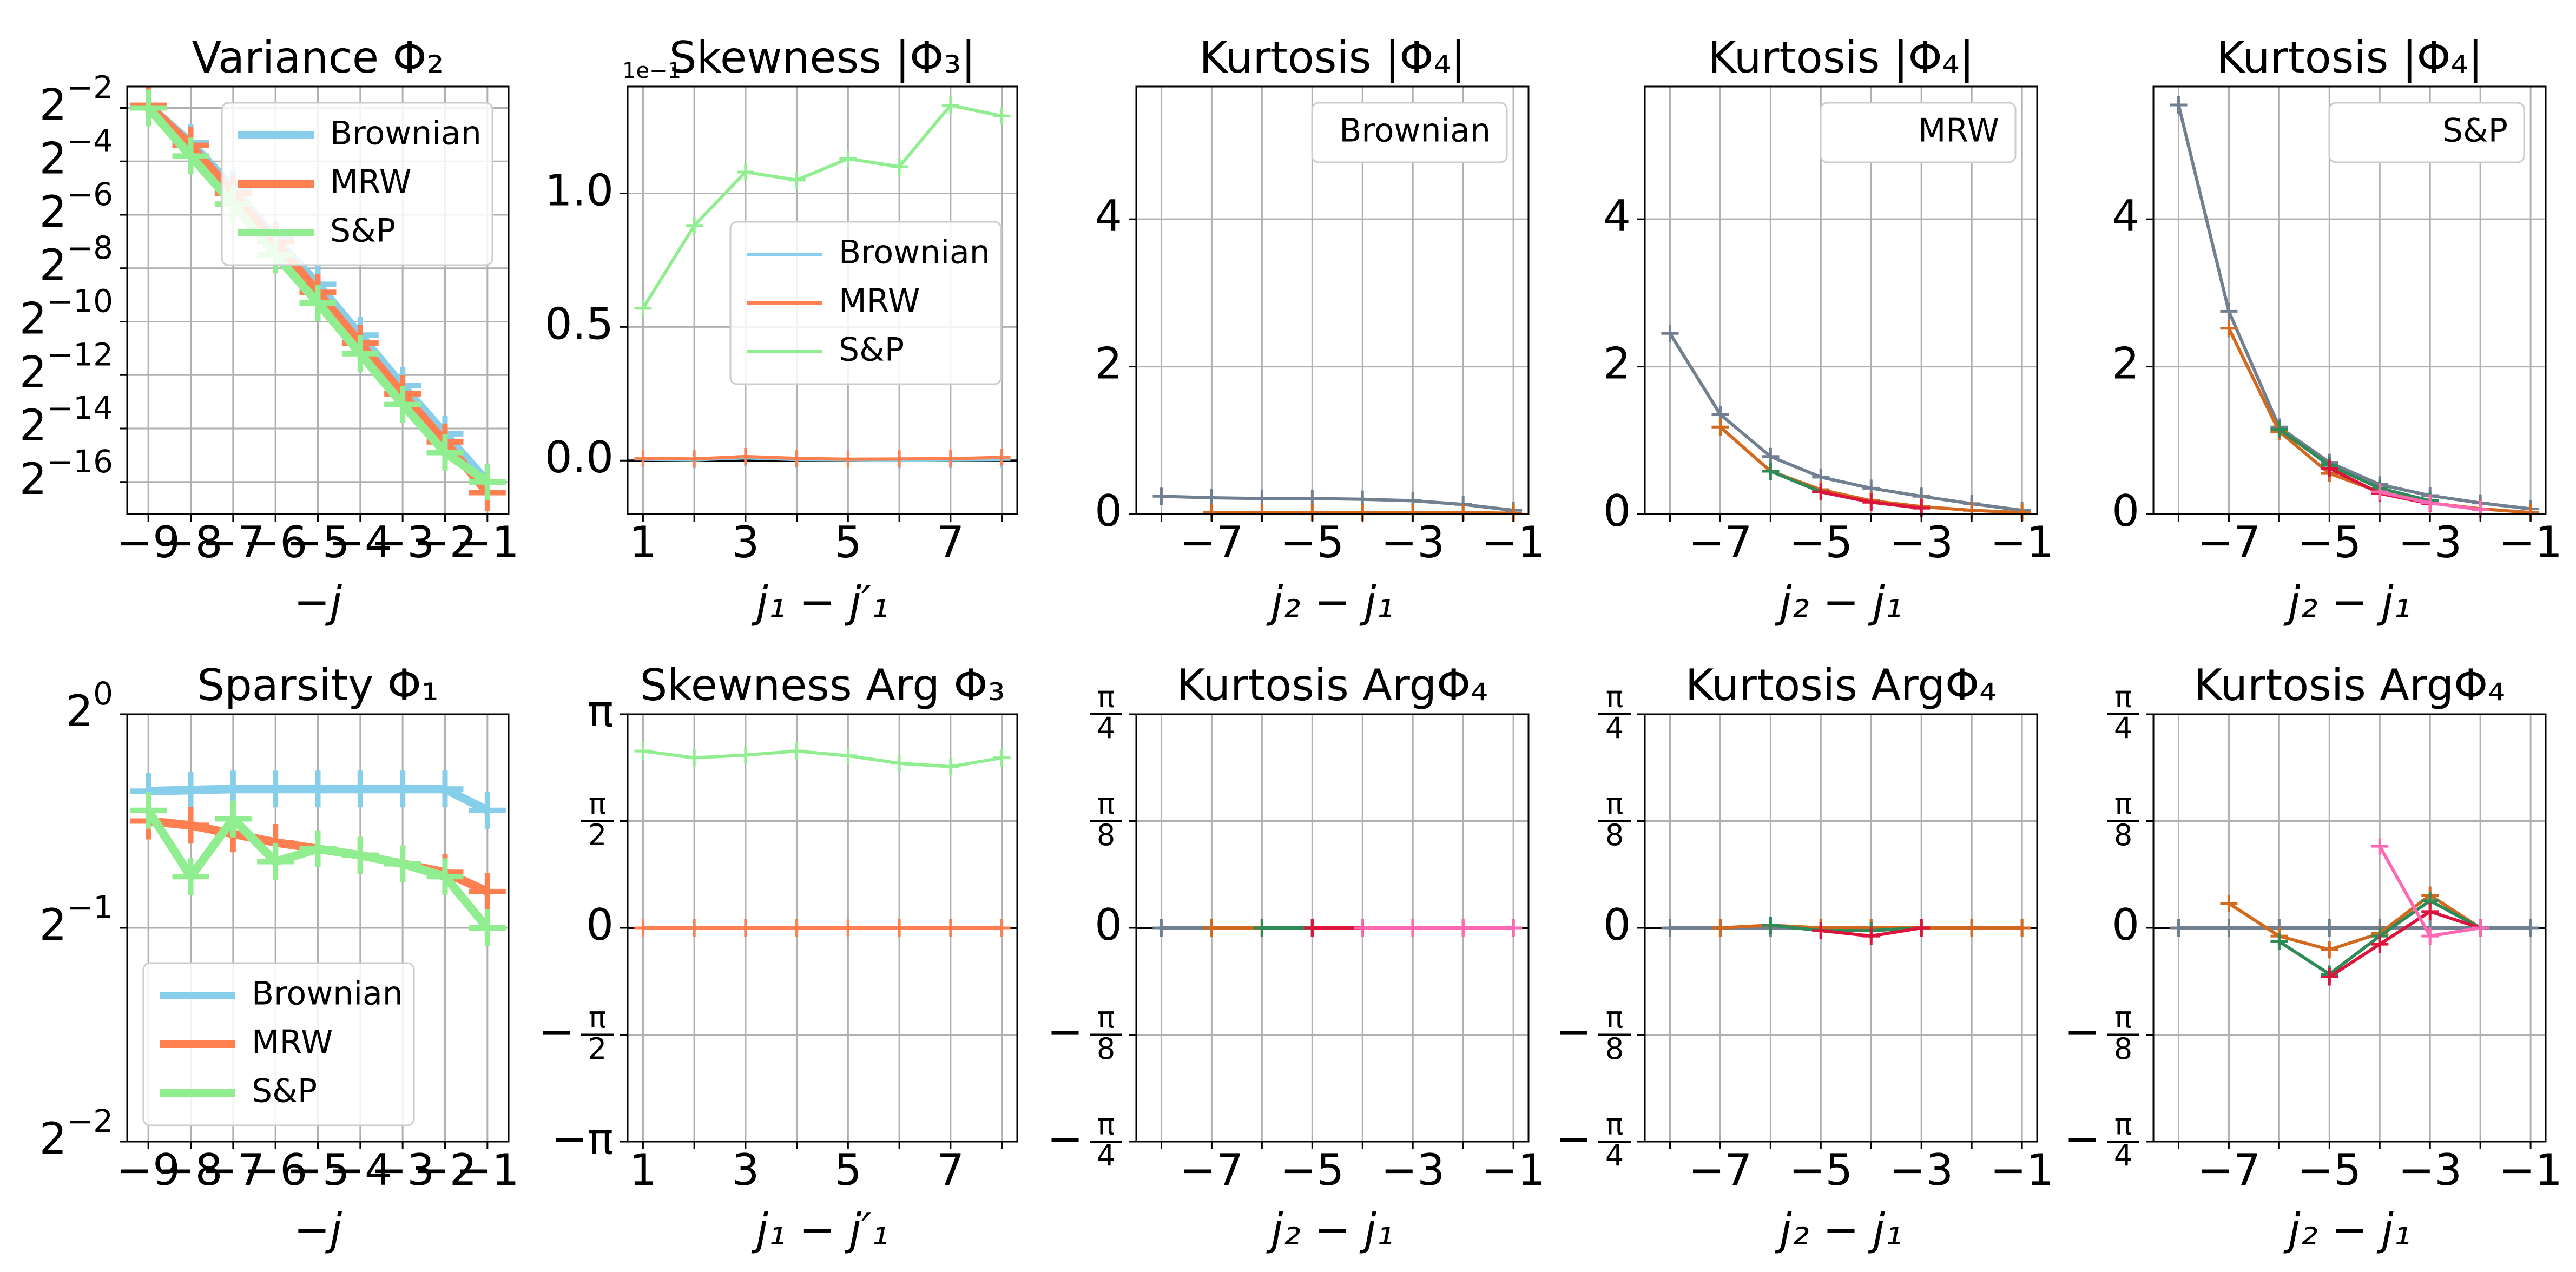  I want to click on y-tick-label: 2−2, so click(76, 99).